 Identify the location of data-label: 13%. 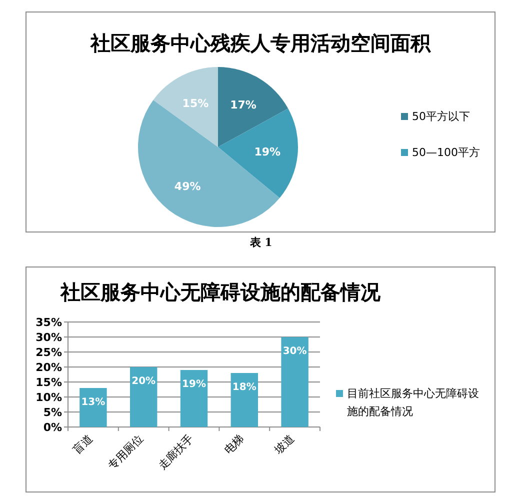
(93, 402).